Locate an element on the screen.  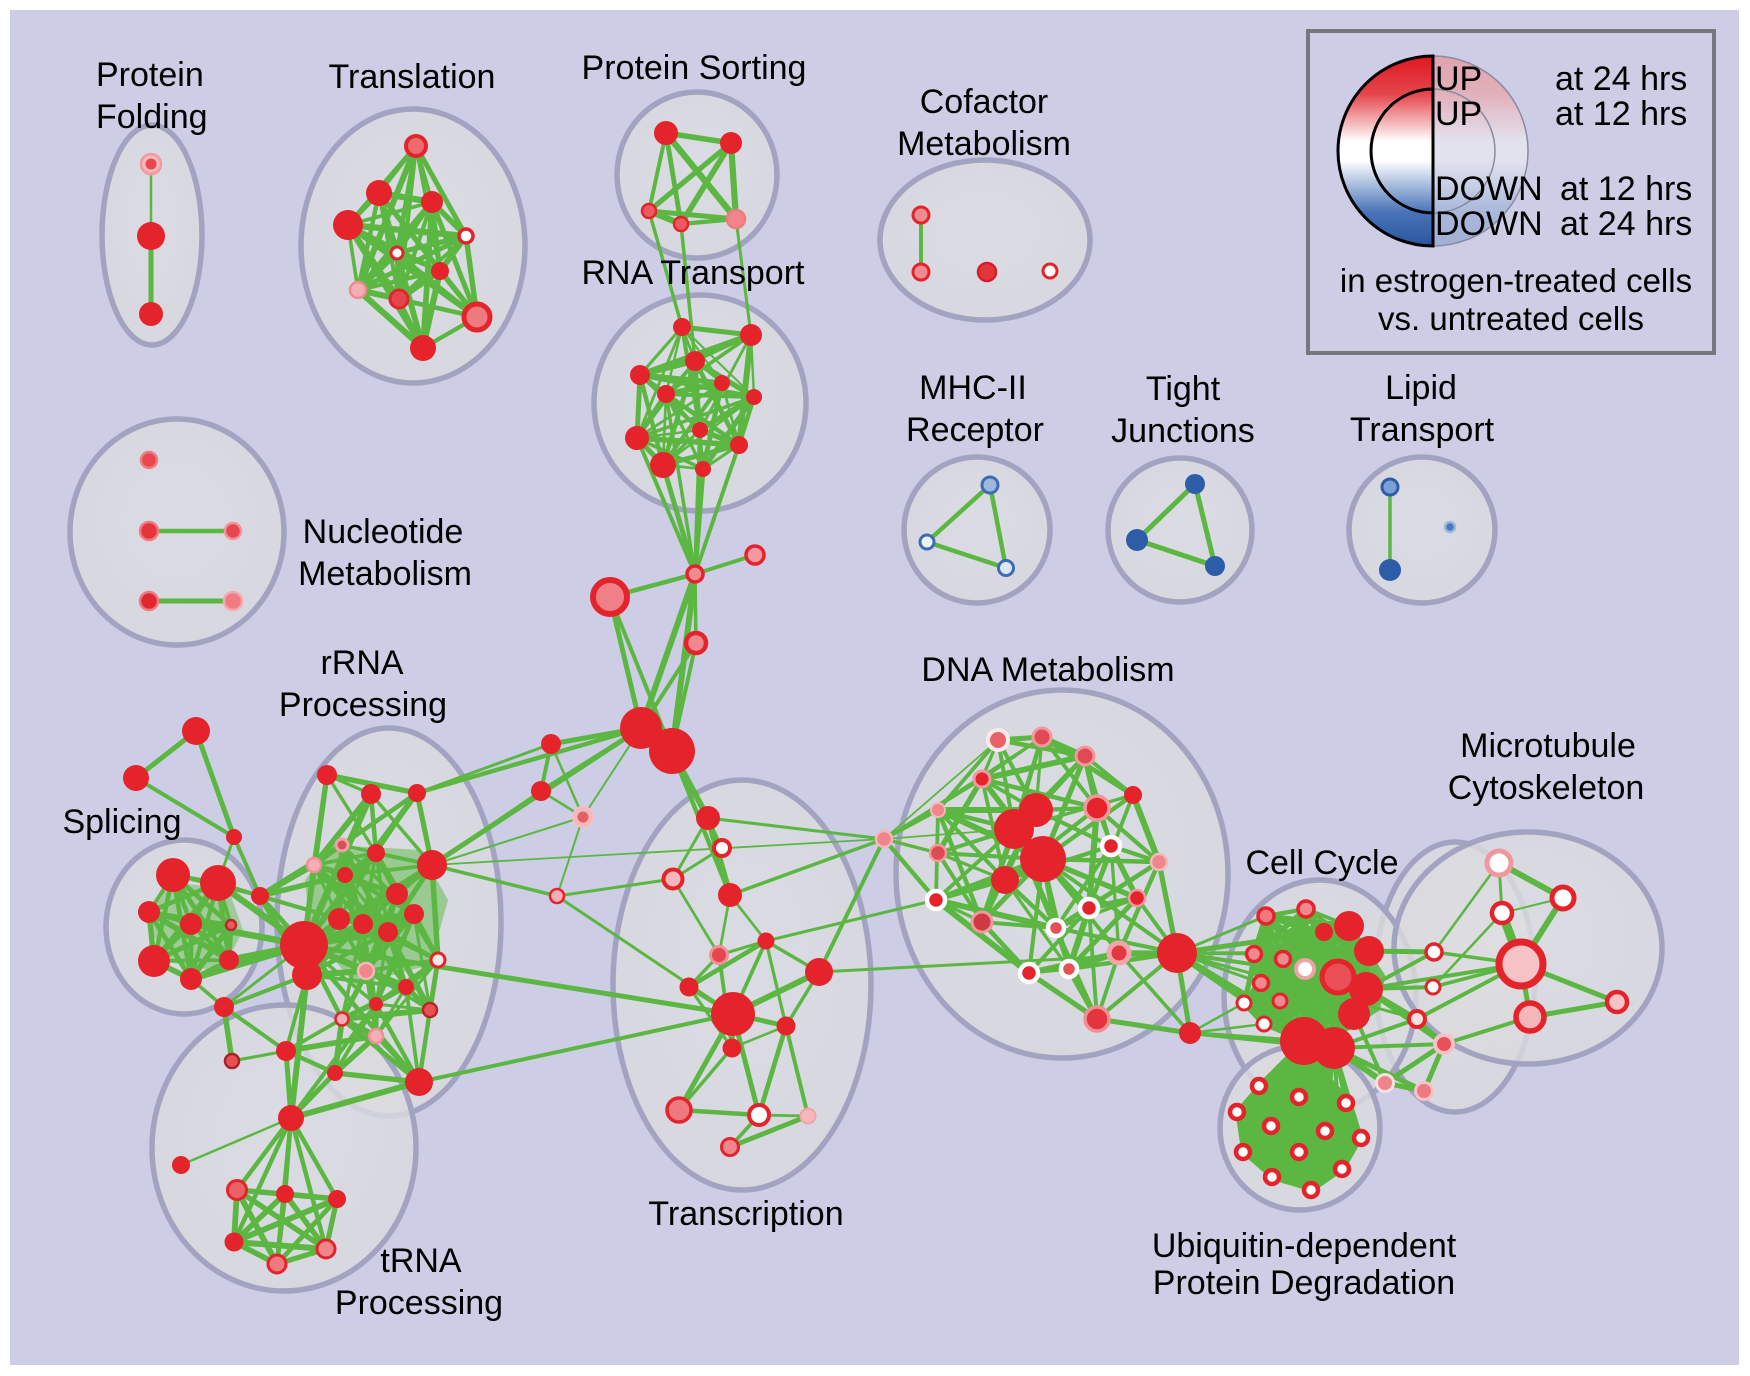
svg-text: tRNA is located at coordinates (421, 1261).